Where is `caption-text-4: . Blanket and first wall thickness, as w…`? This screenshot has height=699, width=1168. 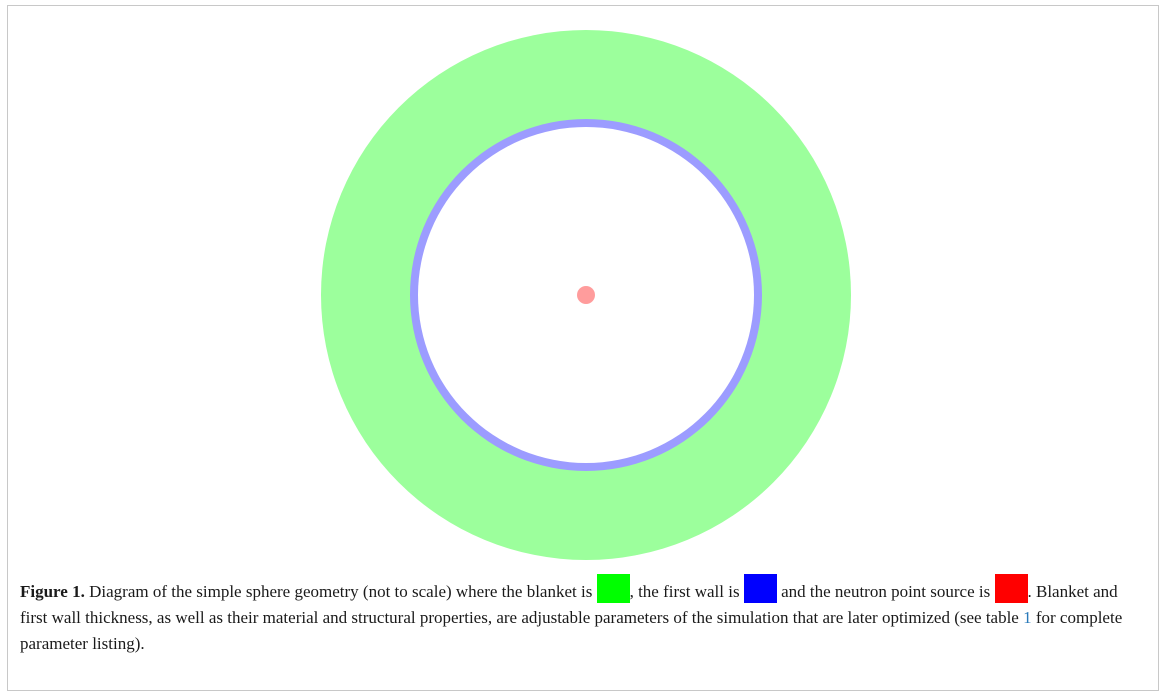 caption-text-4: . Blanket and first wall thickness, as w… is located at coordinates (569, 604).